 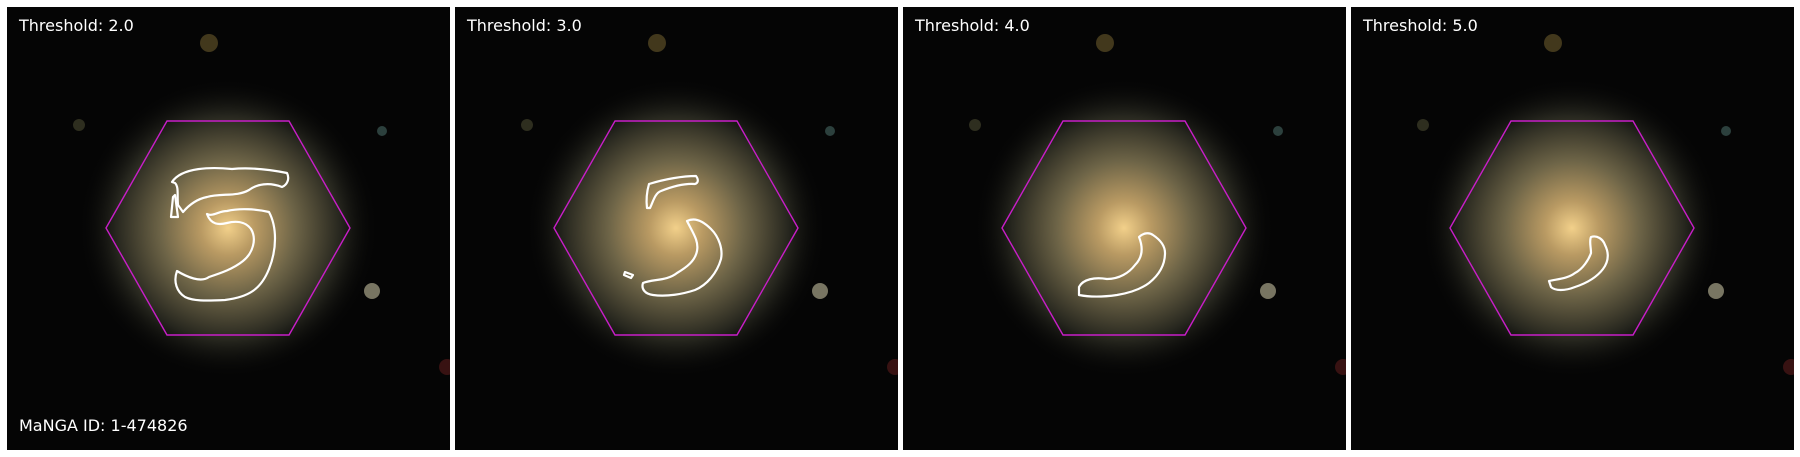 What do you see at coordinates (76, 25) in the screenshot?
I see `threshold-label: Threshold: 2.0` at bounding box center [76, 25].